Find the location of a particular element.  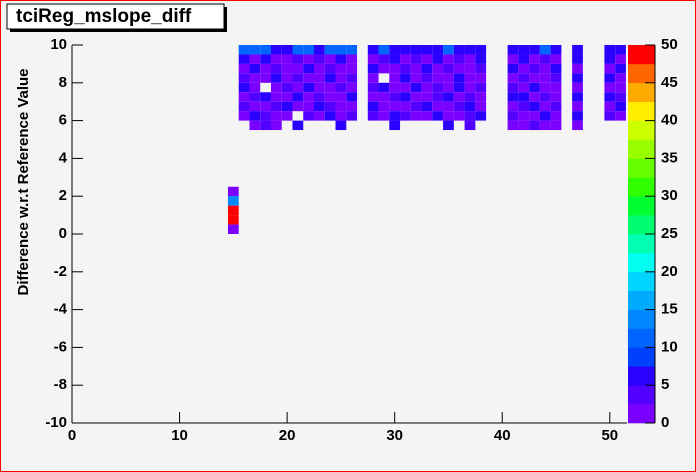

z-tick-label: 0 is located at coordinates (665, 422).